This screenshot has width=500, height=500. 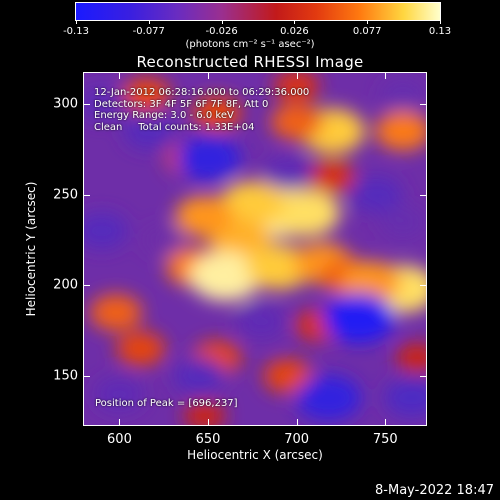 I want to click on colorbar-tick-label: 0.13, so click(x=440, y=31).